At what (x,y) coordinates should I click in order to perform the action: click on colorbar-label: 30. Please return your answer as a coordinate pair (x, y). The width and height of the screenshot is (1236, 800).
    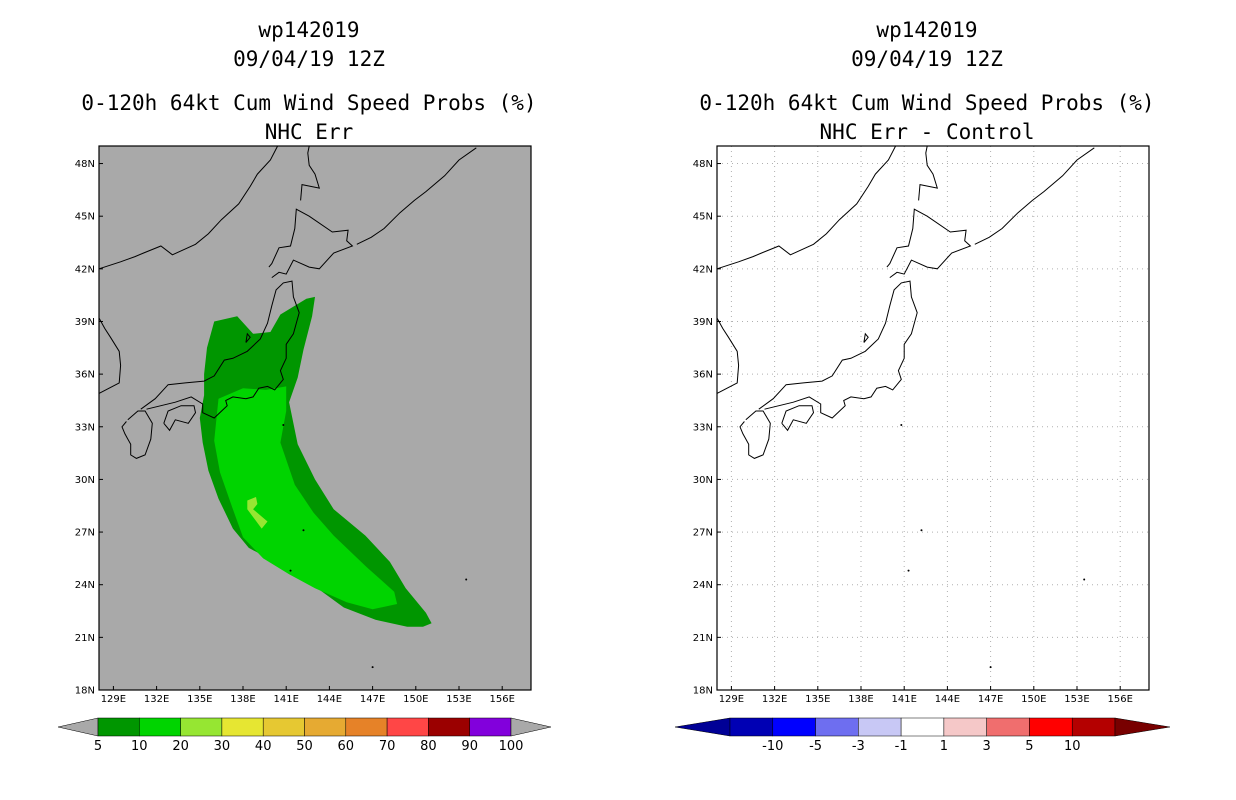
    Looking at the image, I should click on (222, 746).